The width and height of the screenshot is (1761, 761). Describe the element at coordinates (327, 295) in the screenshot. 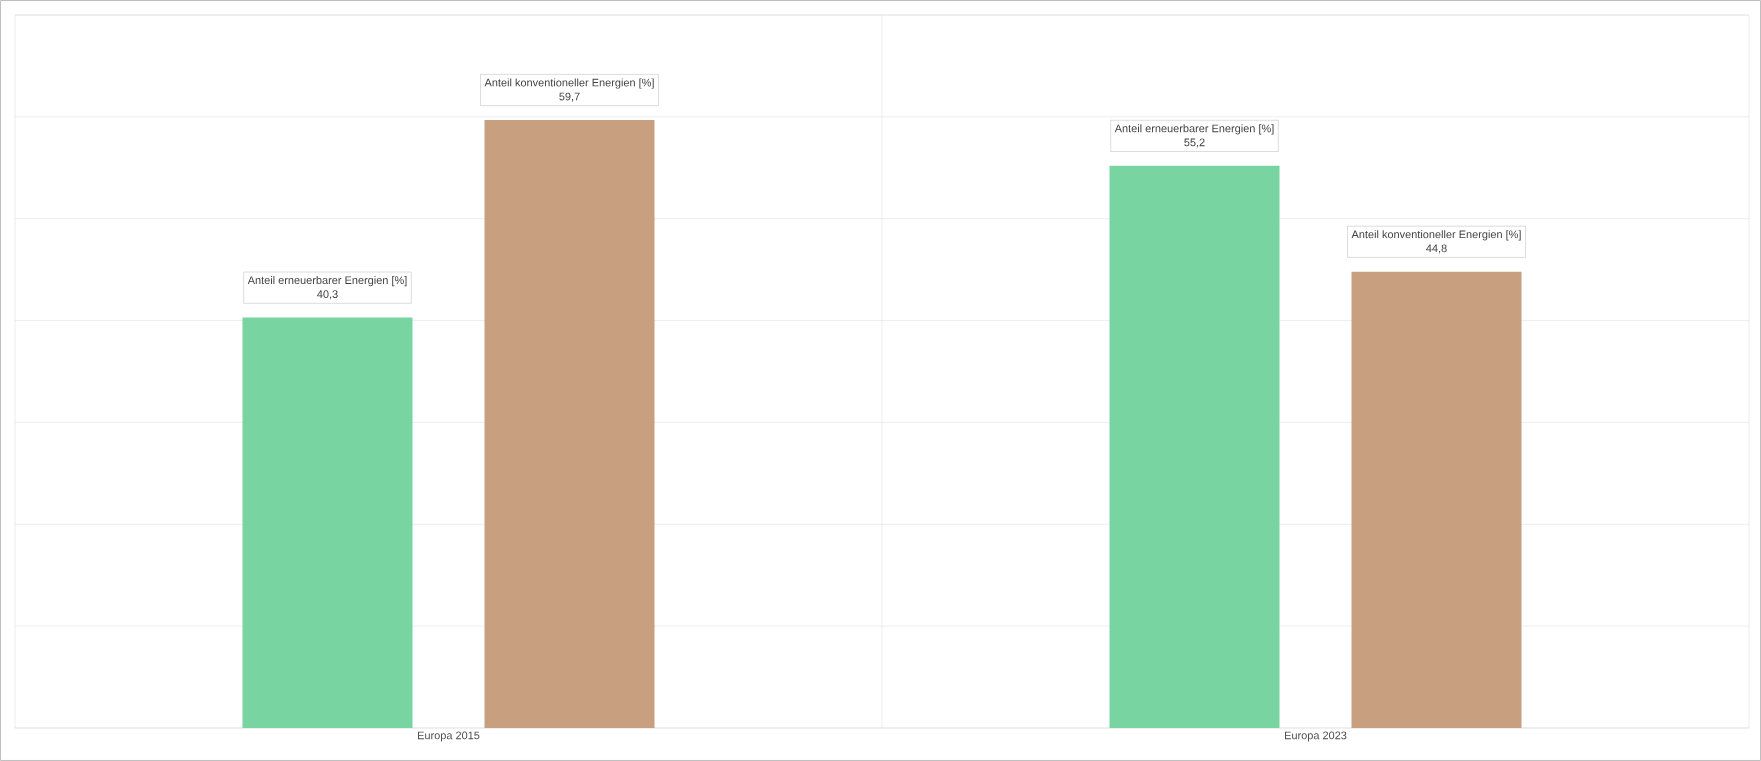

I see `data-label: 40,3` at that location.